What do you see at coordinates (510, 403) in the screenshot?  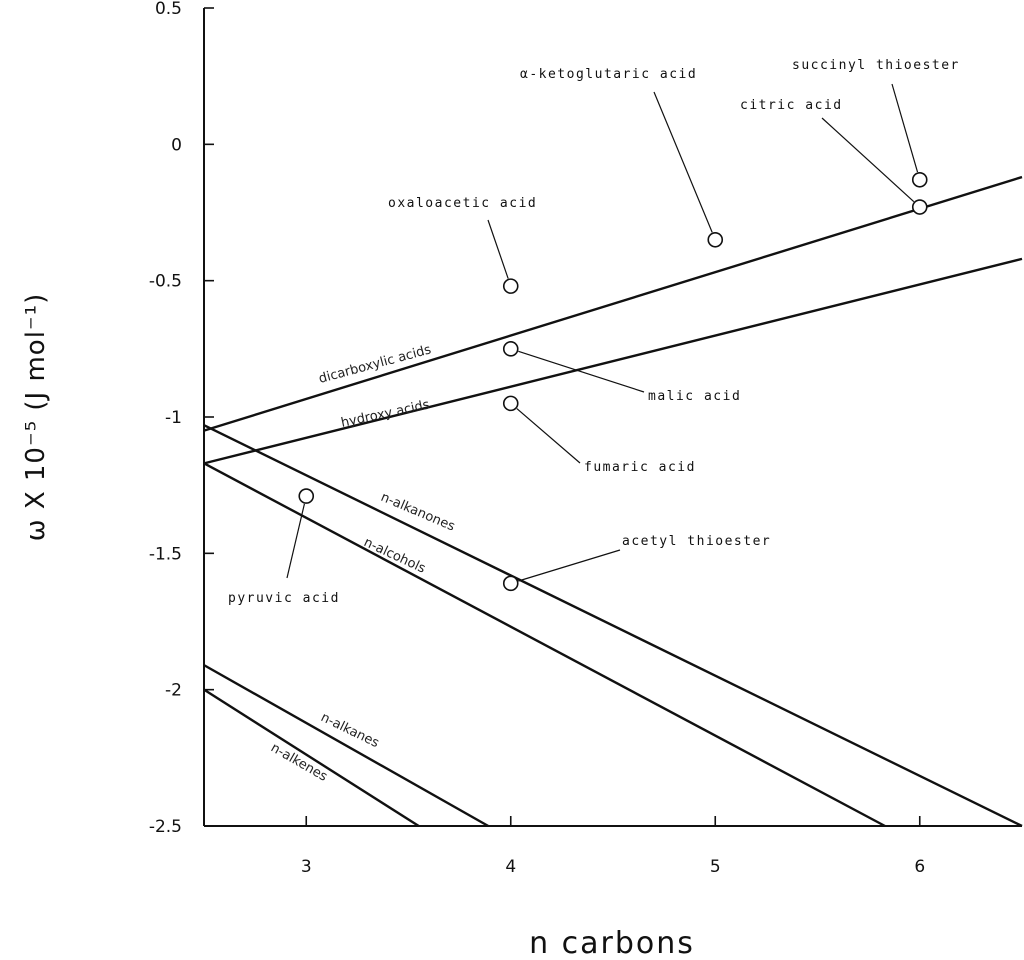 I see `point-fumaric-acid` at bounding box center [510, 403].